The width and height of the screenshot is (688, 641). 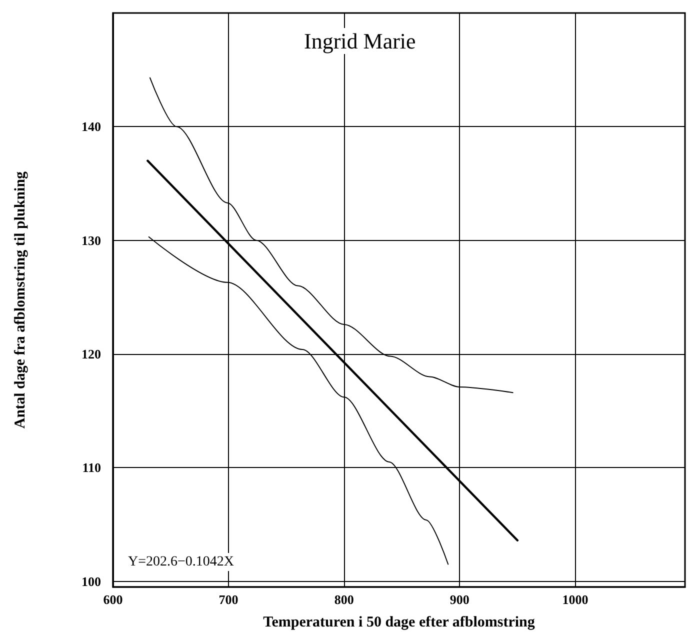 I want to click on y-tick-label: 100, so click(x=91, y=581).